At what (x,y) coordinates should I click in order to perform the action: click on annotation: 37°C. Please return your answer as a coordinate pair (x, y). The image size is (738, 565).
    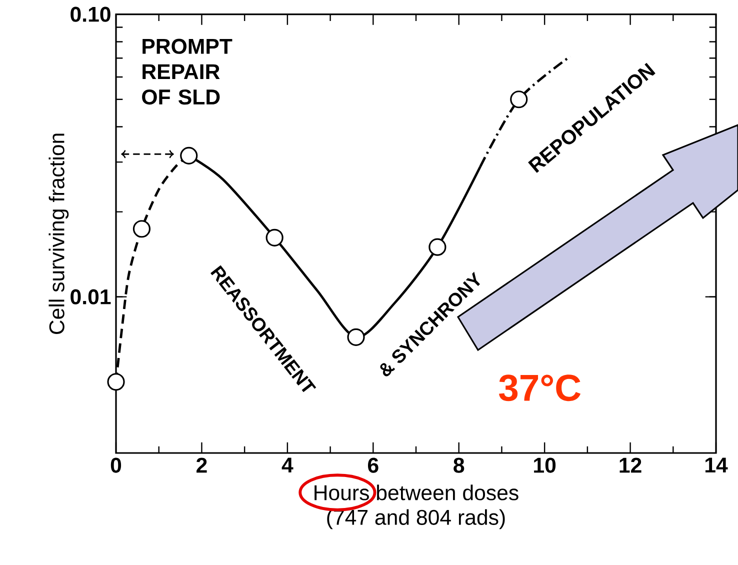
    Looking at the image, I should click on (540, 388).